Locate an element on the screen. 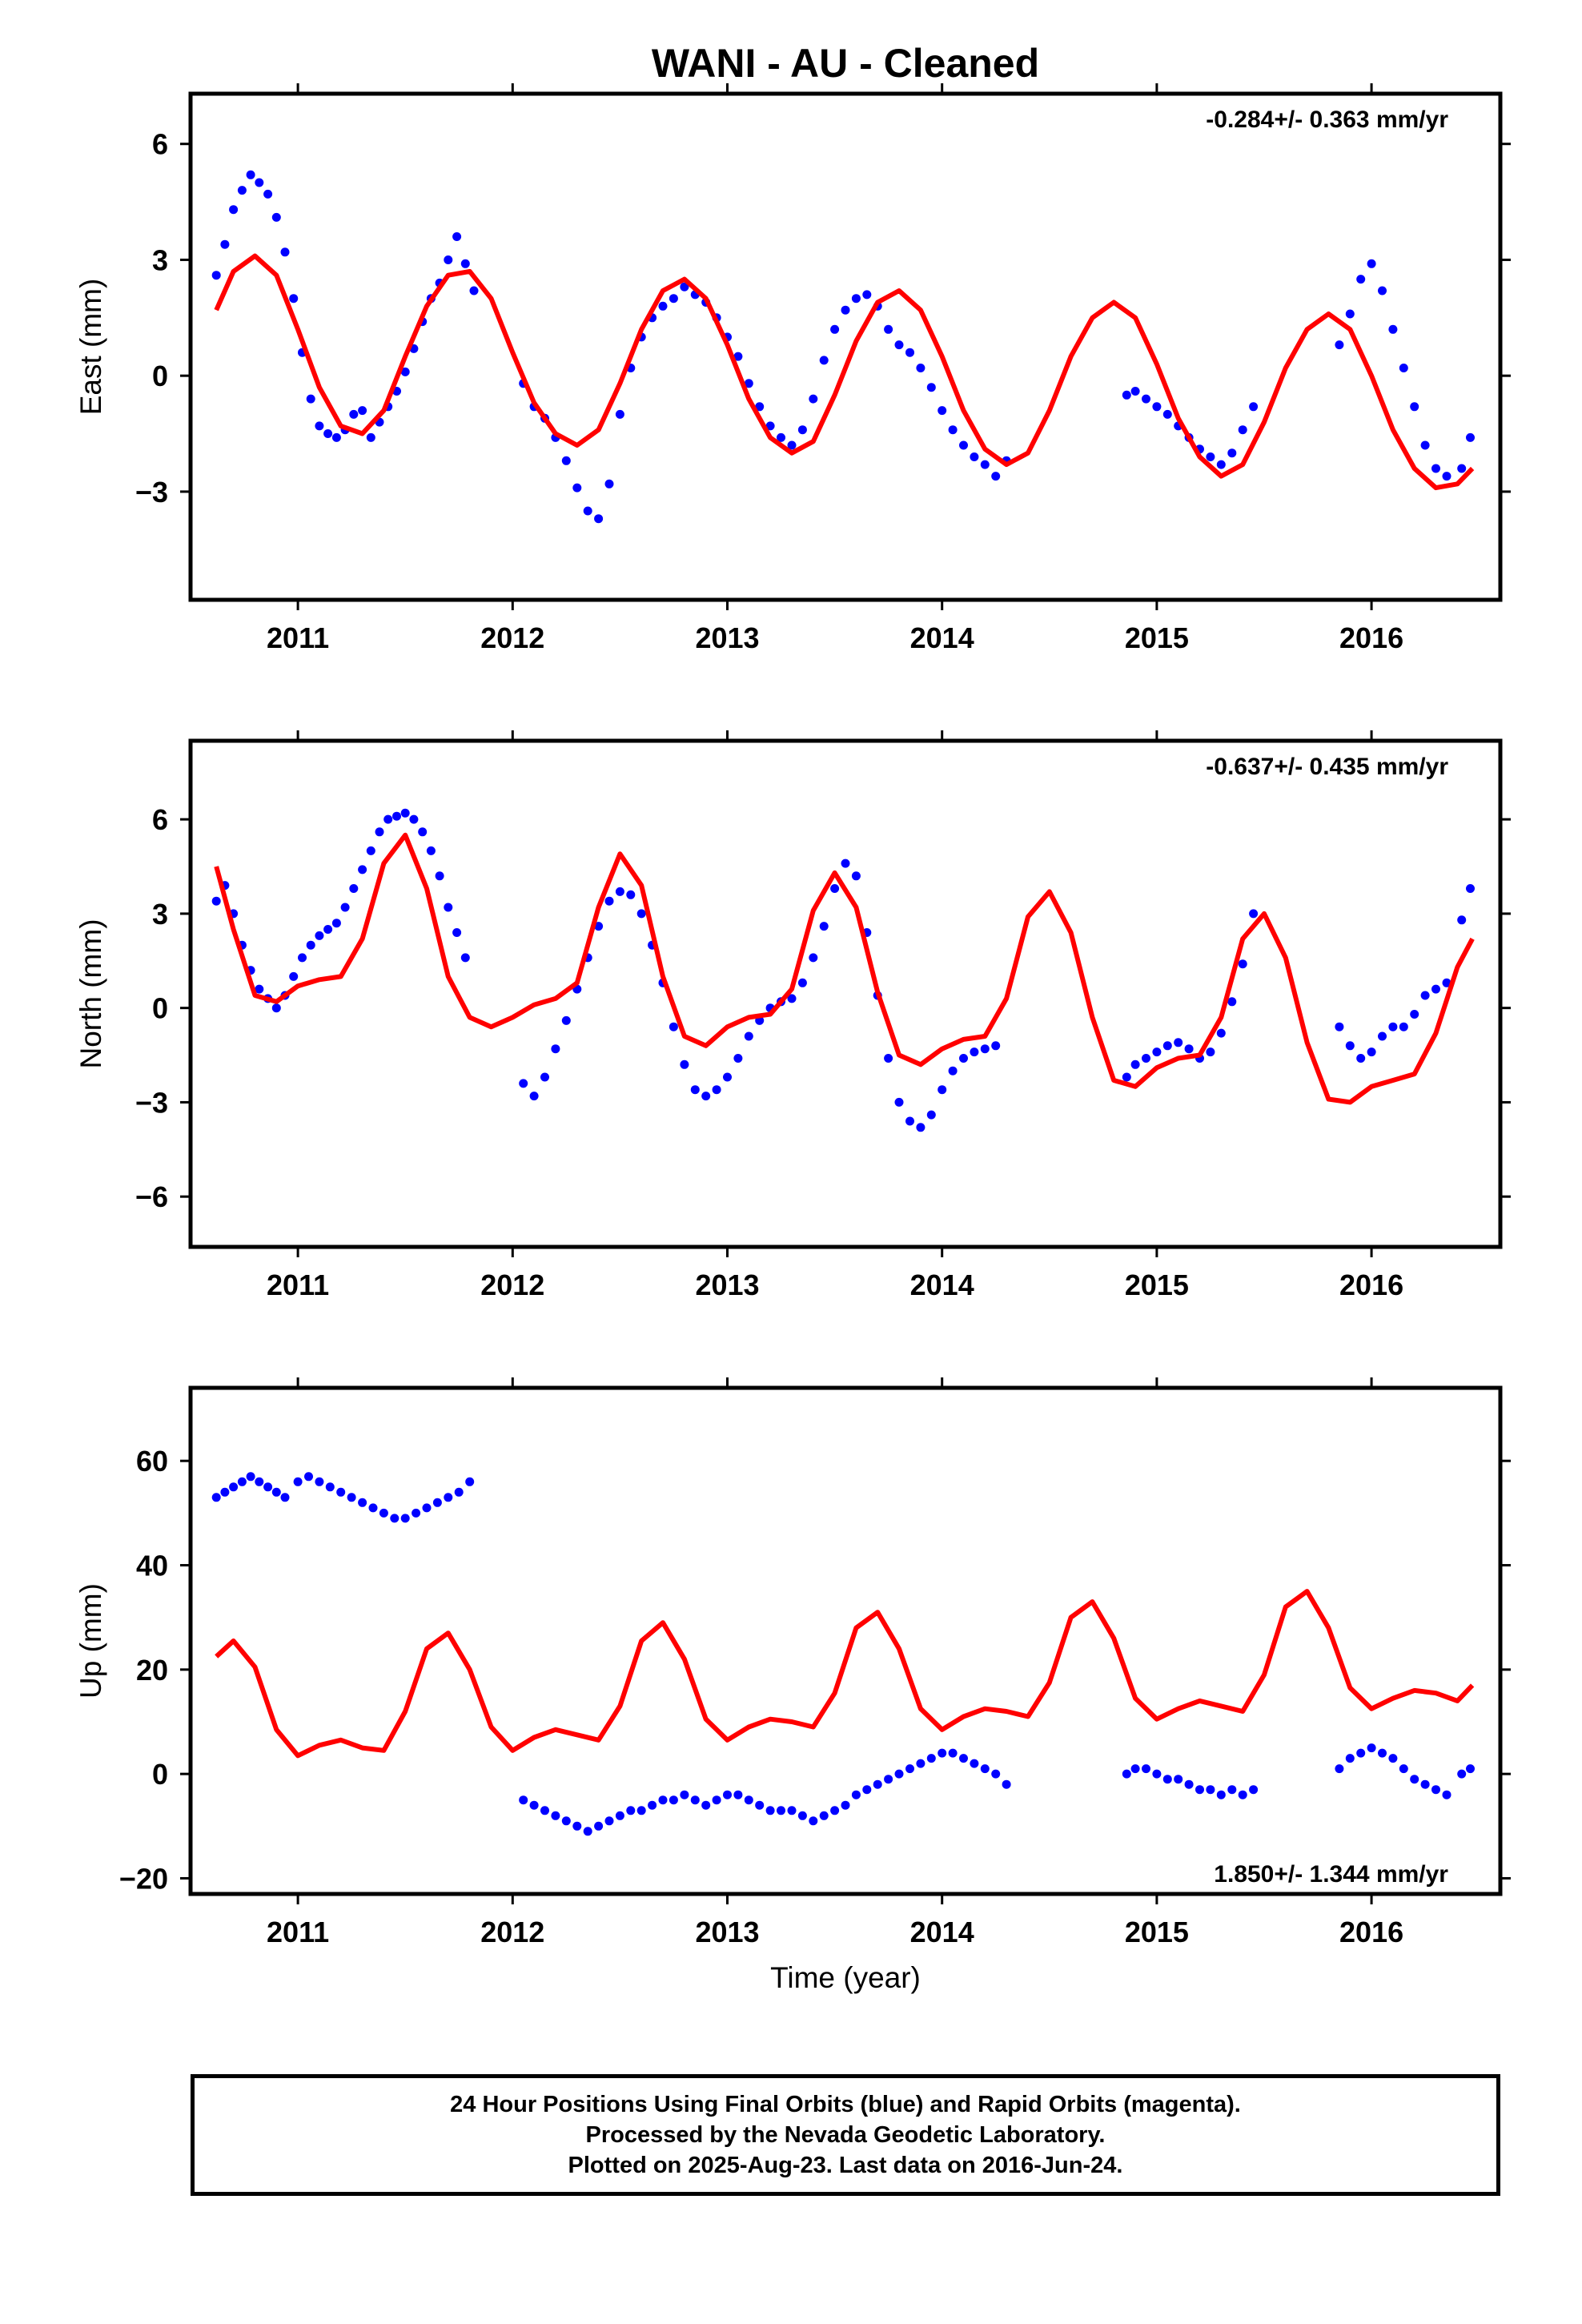 The image size is (1582, 2324). up-y-axis-label: Up (mm) is located at coordinates (91, 1641).